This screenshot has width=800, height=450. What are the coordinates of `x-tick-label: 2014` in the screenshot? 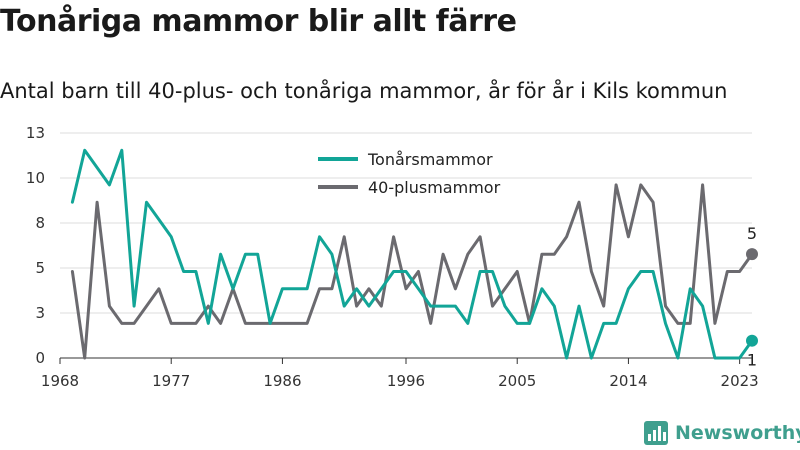 It's located at (628, 381).